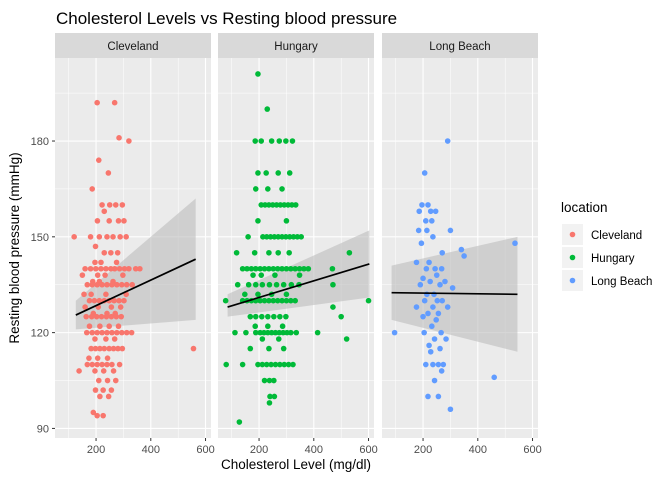 This screenshot has height=480, width=672. What do you see at coordinates (133, 45) in the screenshot?
I see `strip-background` at bounding box center [133, 45].